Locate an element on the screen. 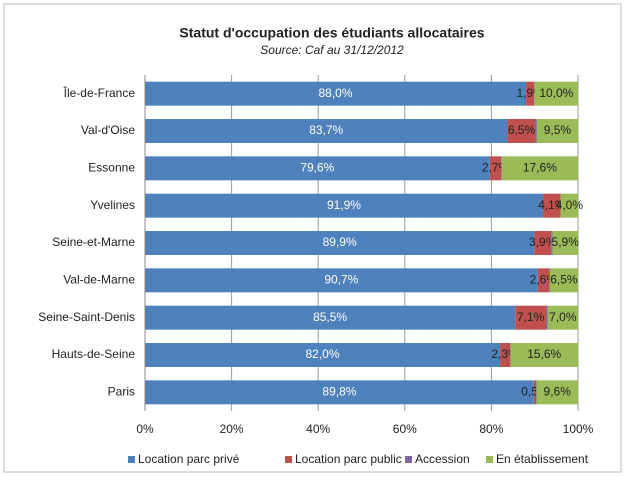  data-label: 89,9% is located at coordinates (340, 242).